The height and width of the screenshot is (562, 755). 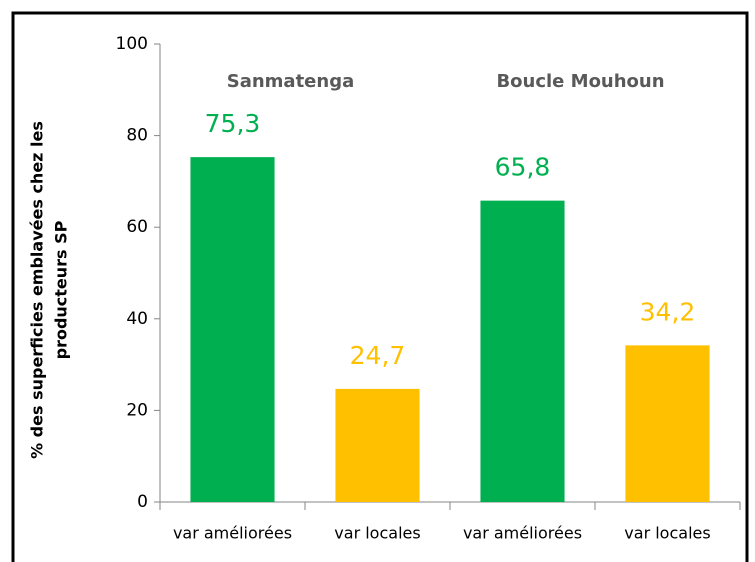 What do you see at coordinates (142, 502) in the screenshot?
I see `y-tick-label: 0` at bounding box center [142, 502].